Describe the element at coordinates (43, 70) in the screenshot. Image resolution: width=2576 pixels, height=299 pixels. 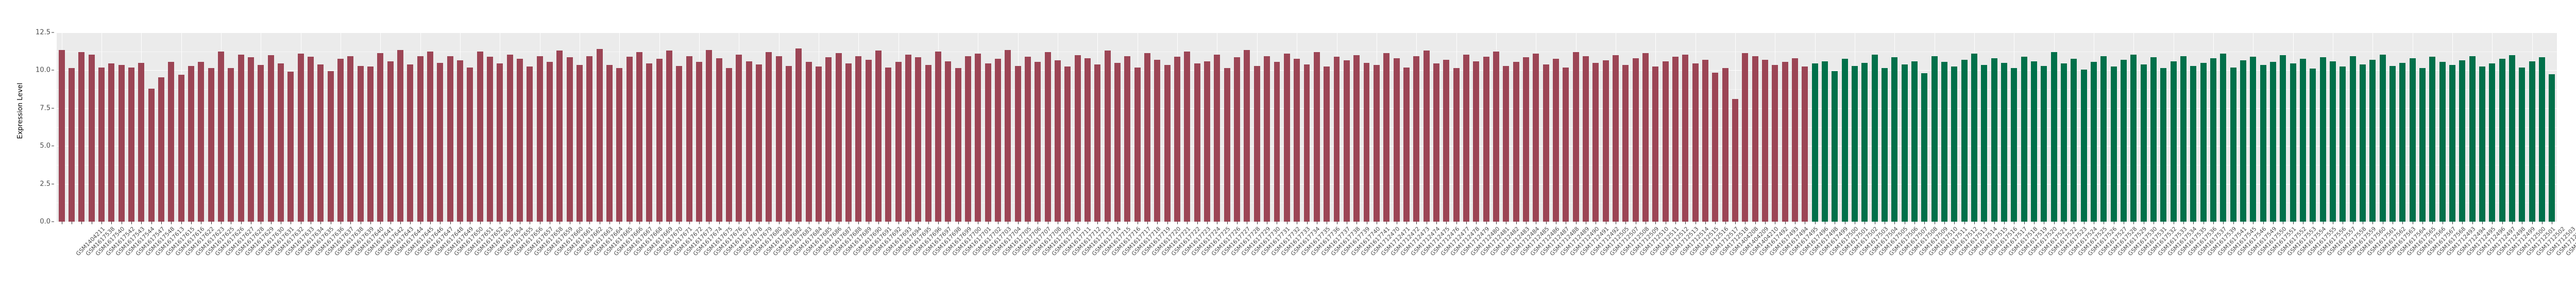
I see `y-axis-tick-label: 10.0` at that location.